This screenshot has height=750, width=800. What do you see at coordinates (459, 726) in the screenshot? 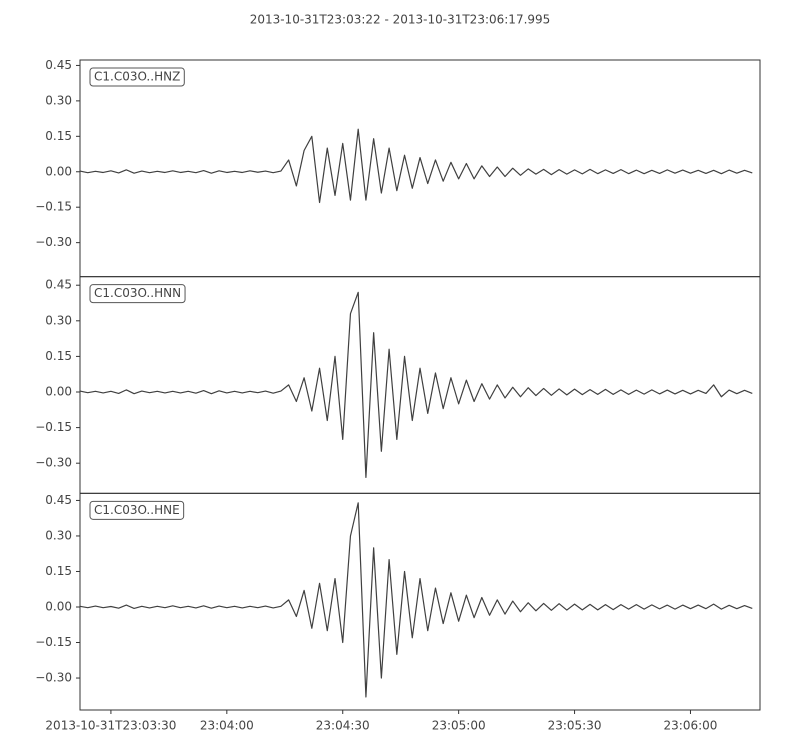
I see `x-tick-label: 23:05:00` at bounding box center [459, 726].